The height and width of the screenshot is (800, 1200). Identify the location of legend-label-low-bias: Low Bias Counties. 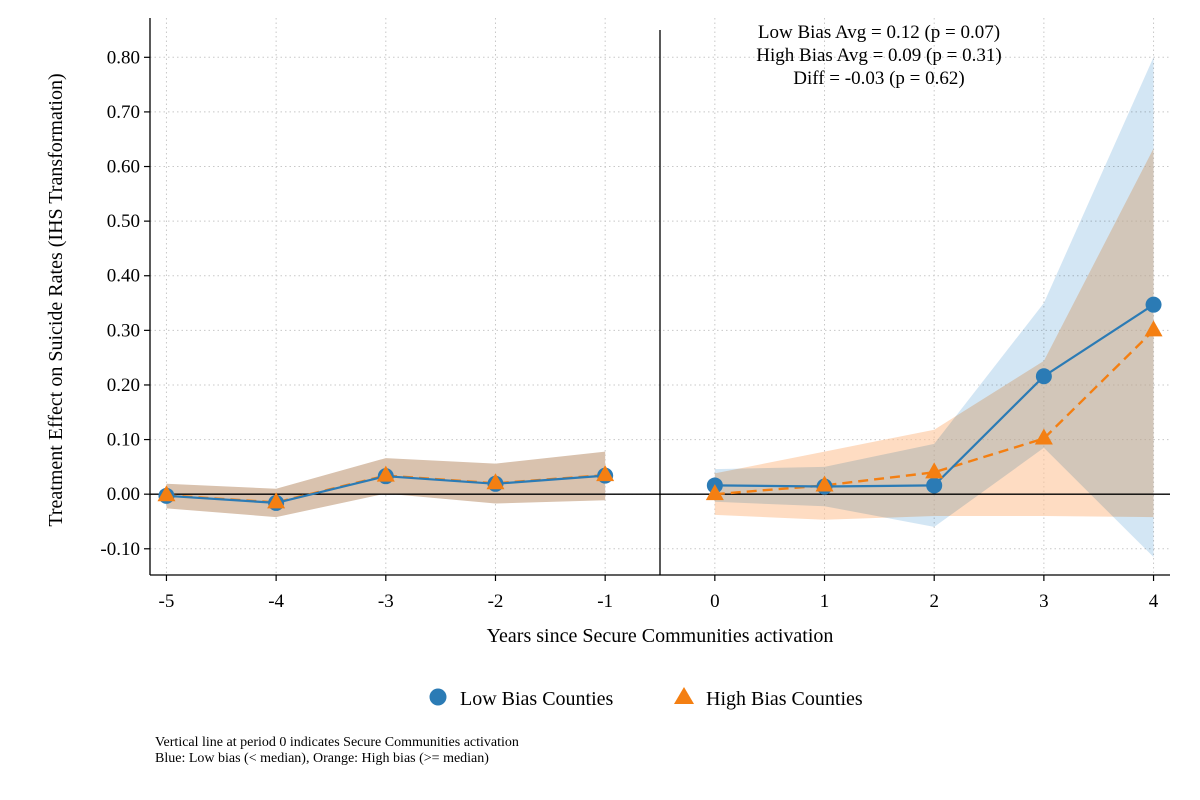
(537, 699).